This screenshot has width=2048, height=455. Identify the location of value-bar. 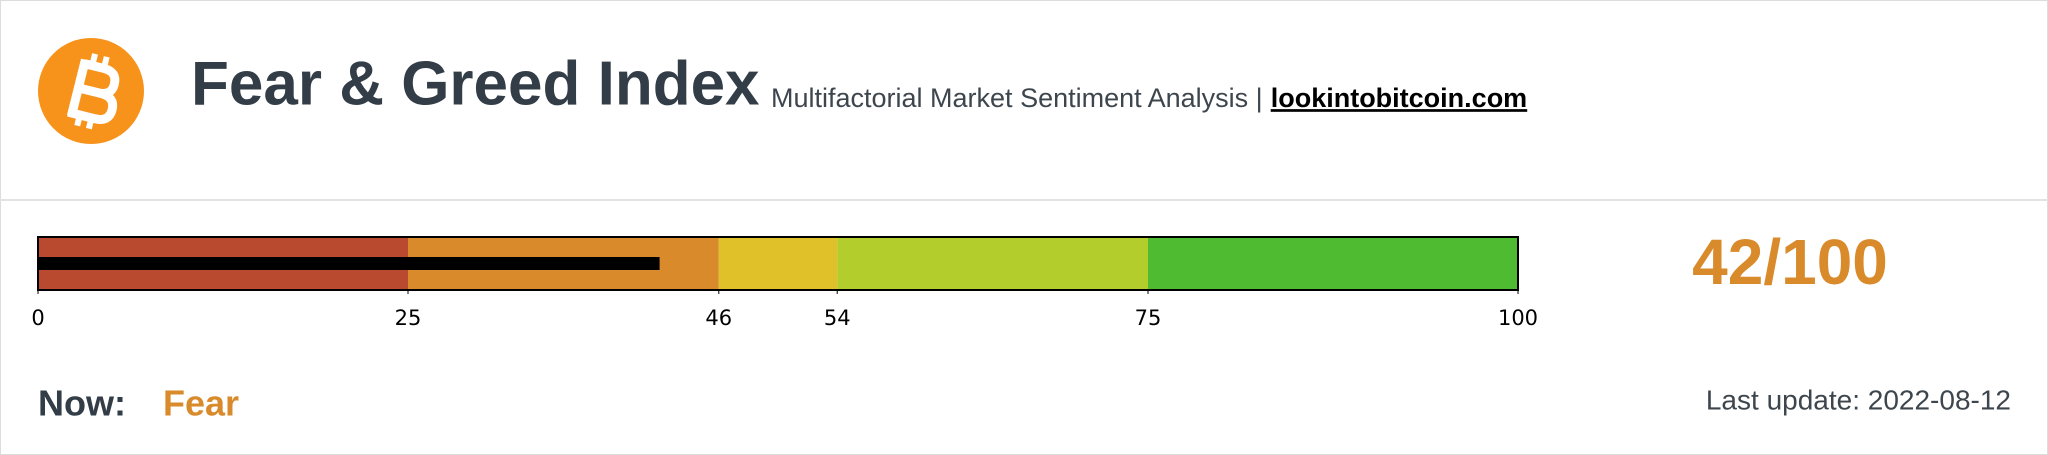
(349, 263).